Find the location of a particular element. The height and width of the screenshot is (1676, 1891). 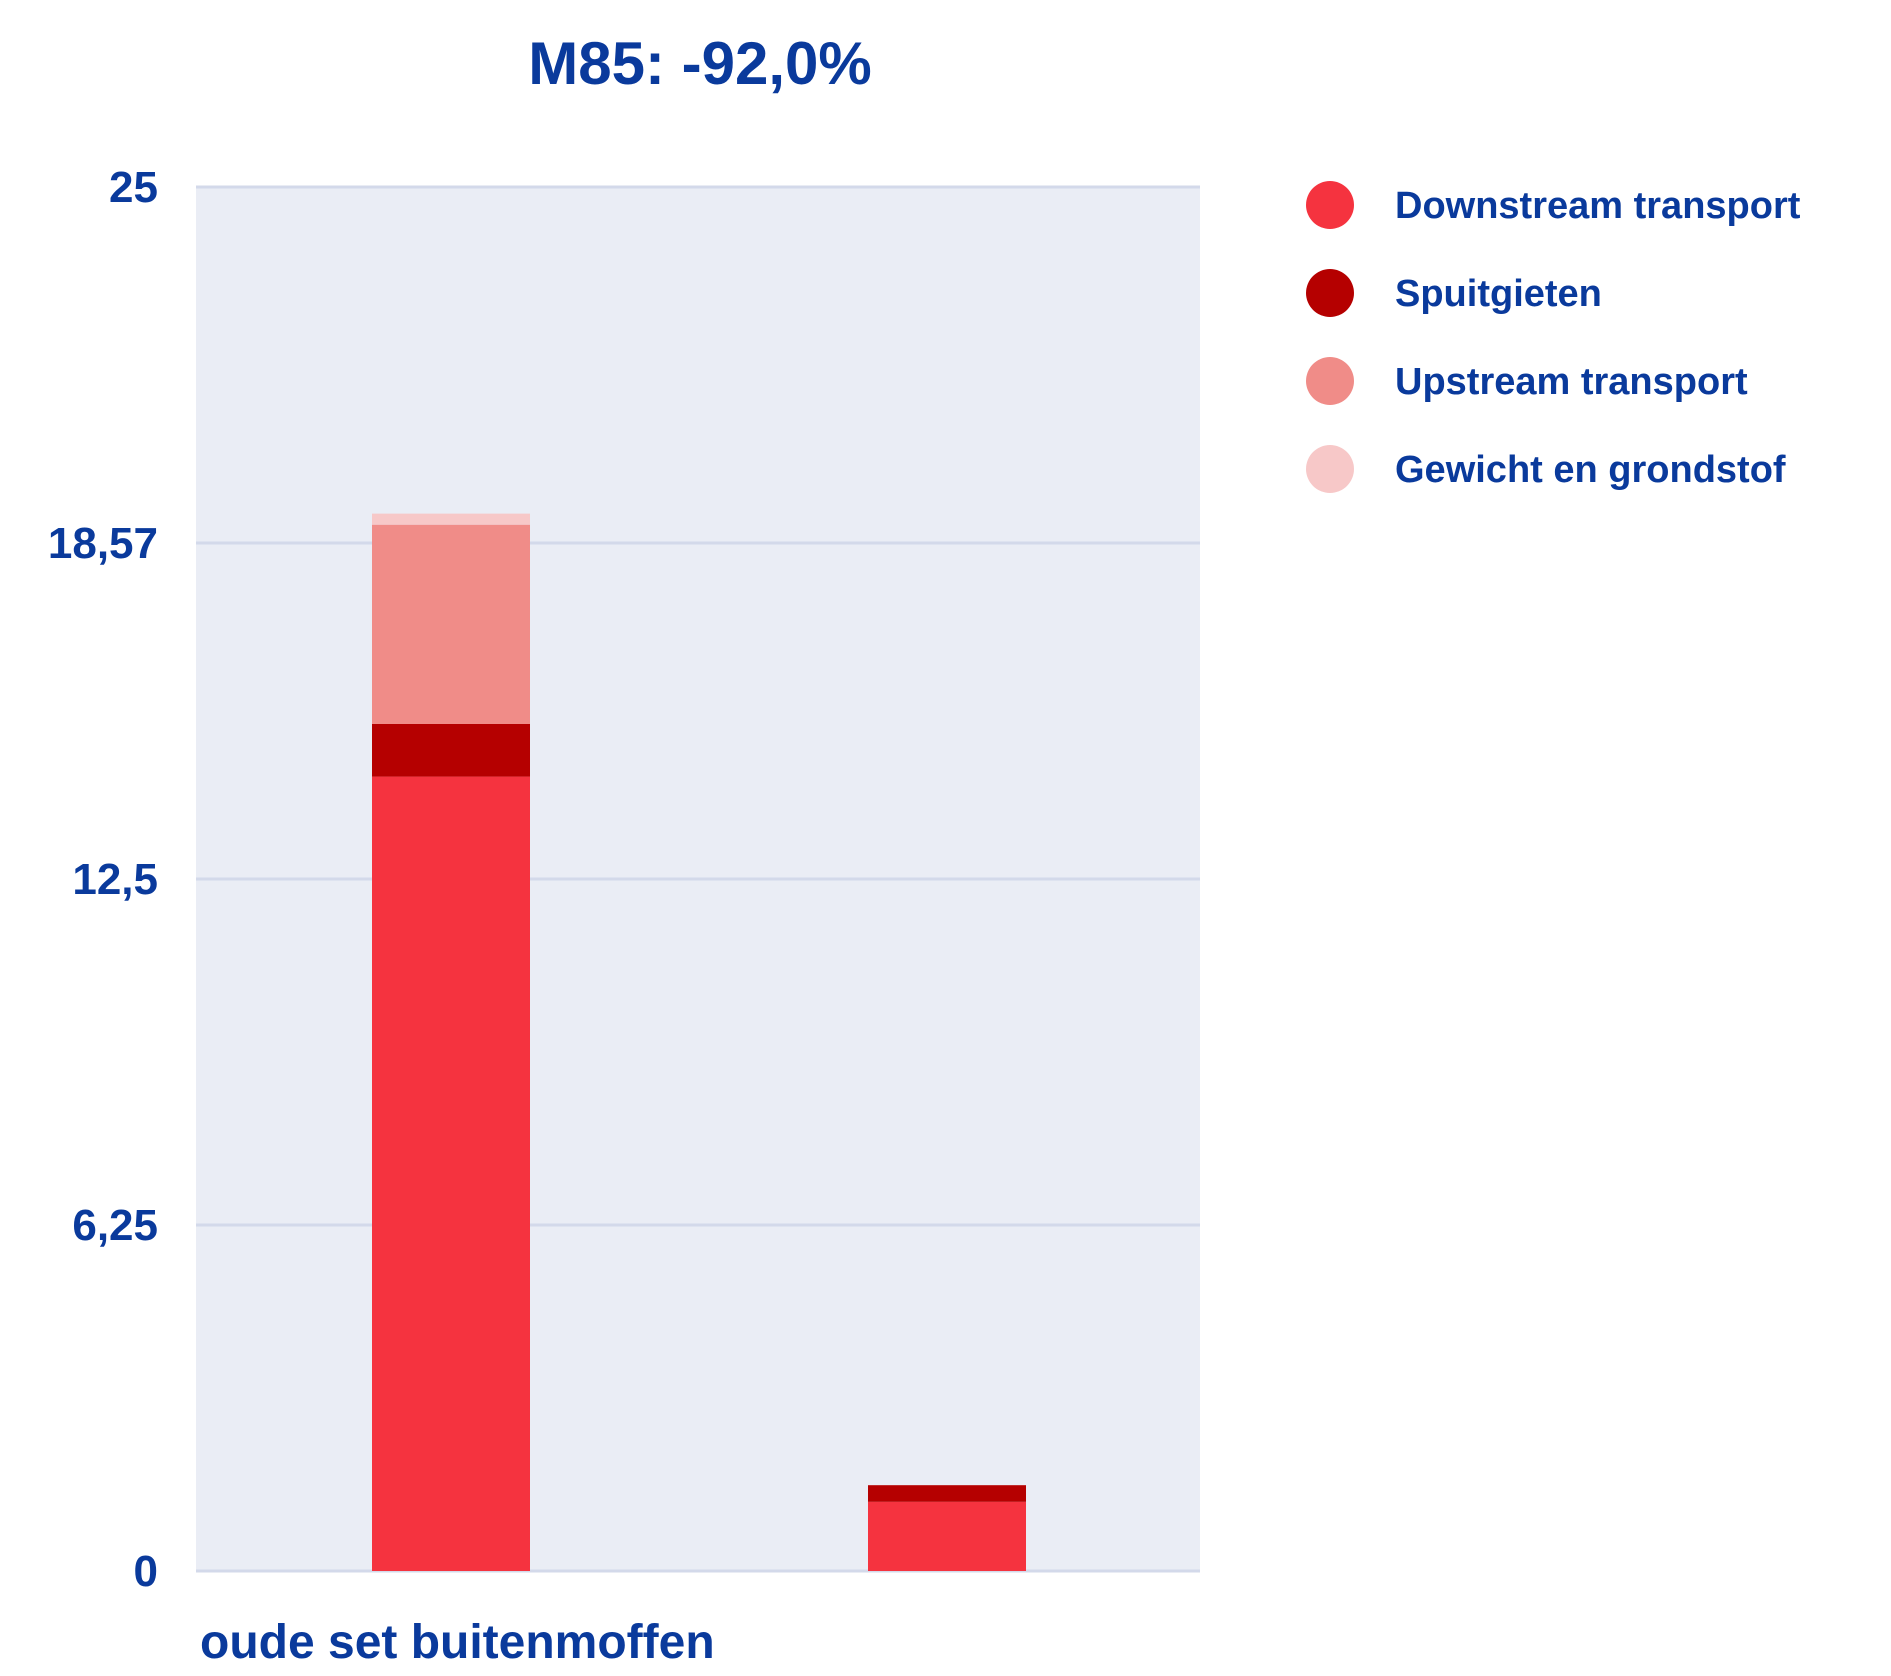

x-axis: oude set buitenmoffen is located at coordinates (457, 1642).